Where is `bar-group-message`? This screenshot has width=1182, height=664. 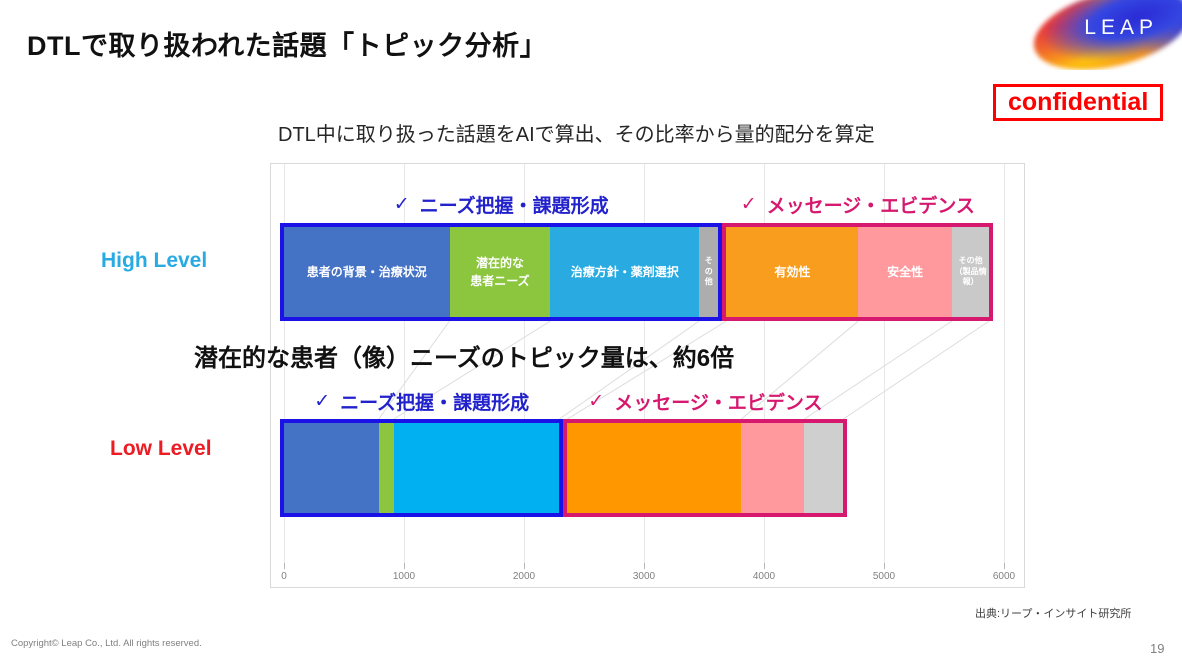 bar-group-message is located at coordinates (705, 468).